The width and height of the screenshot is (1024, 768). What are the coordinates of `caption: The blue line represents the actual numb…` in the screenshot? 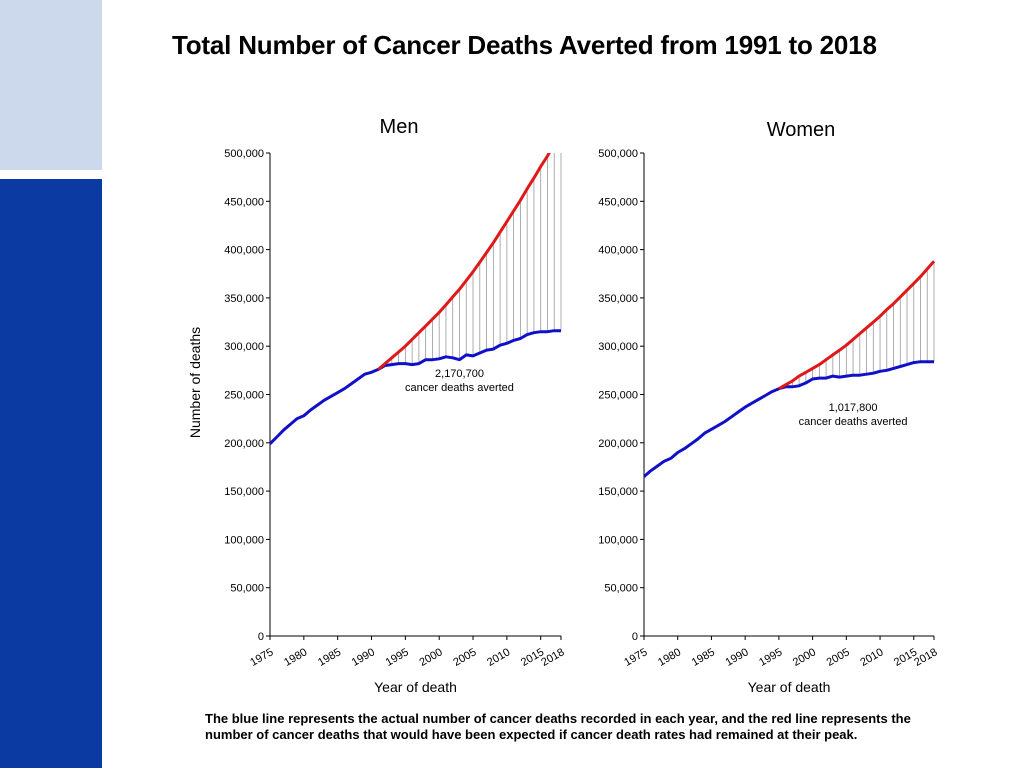 It's located at (558, 726).